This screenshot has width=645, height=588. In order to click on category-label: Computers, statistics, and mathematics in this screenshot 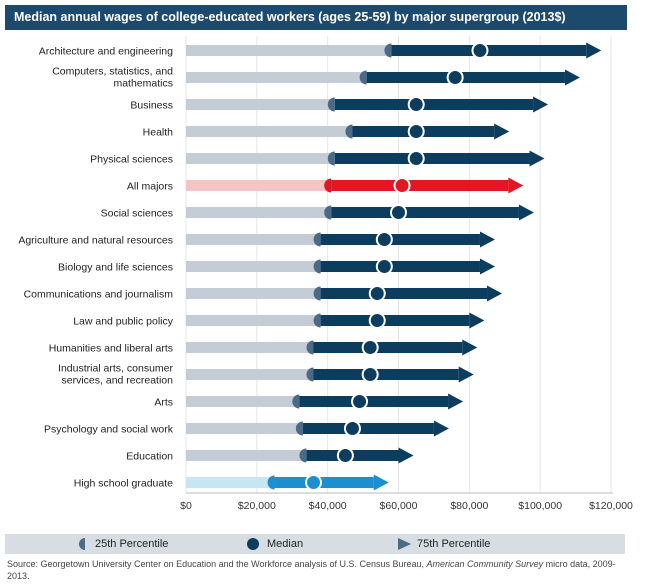, I will do `click(112, 78)`.